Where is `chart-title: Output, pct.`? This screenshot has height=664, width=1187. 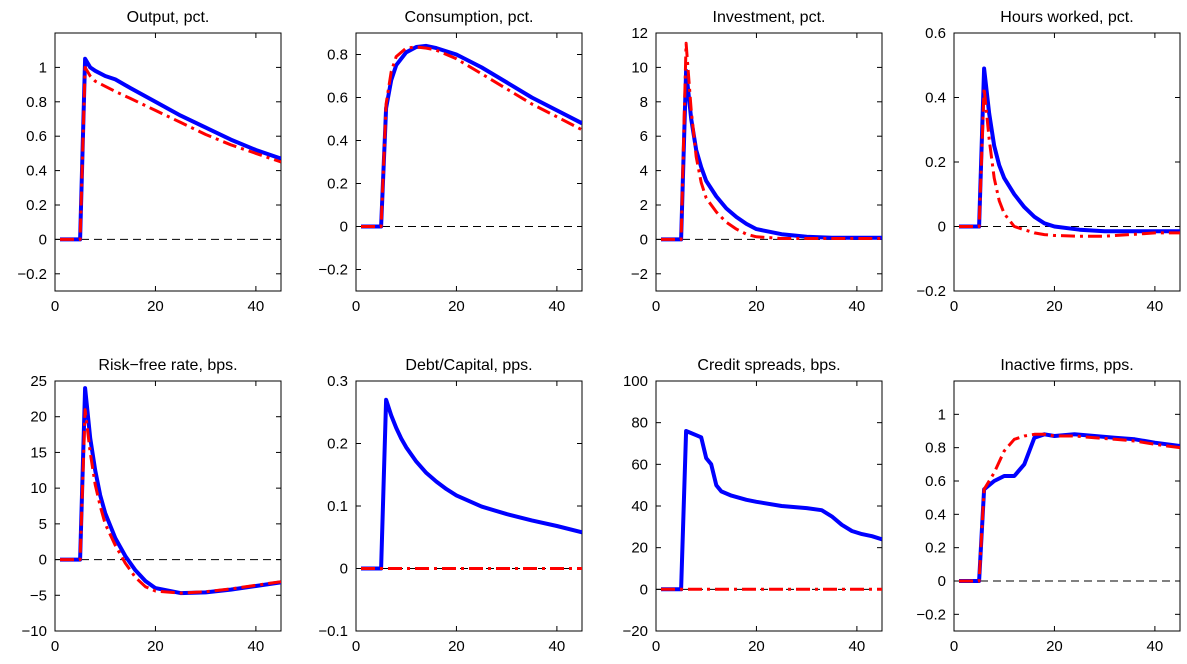
chart-title: Output, pct. is located at coordinates (168, 17).